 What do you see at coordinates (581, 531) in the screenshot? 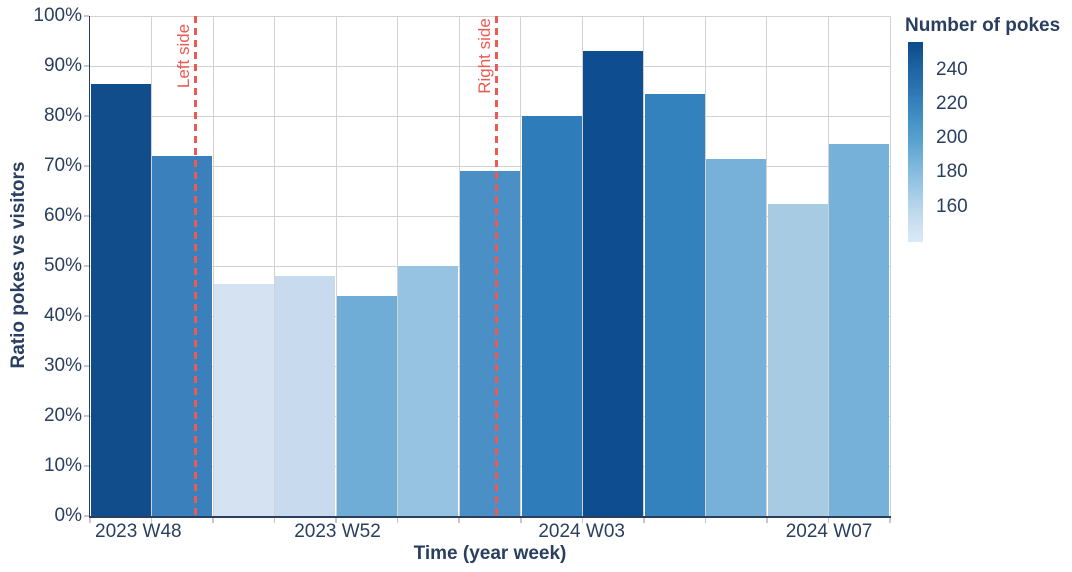
I see `x-tick-label: 2024 W03` at bounding box center [581, 531].